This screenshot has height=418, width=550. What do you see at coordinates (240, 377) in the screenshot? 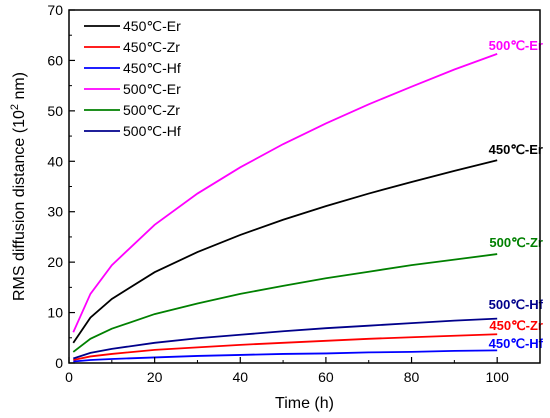
I see `x-tick-label: 40` at bounding box center [240, 377].